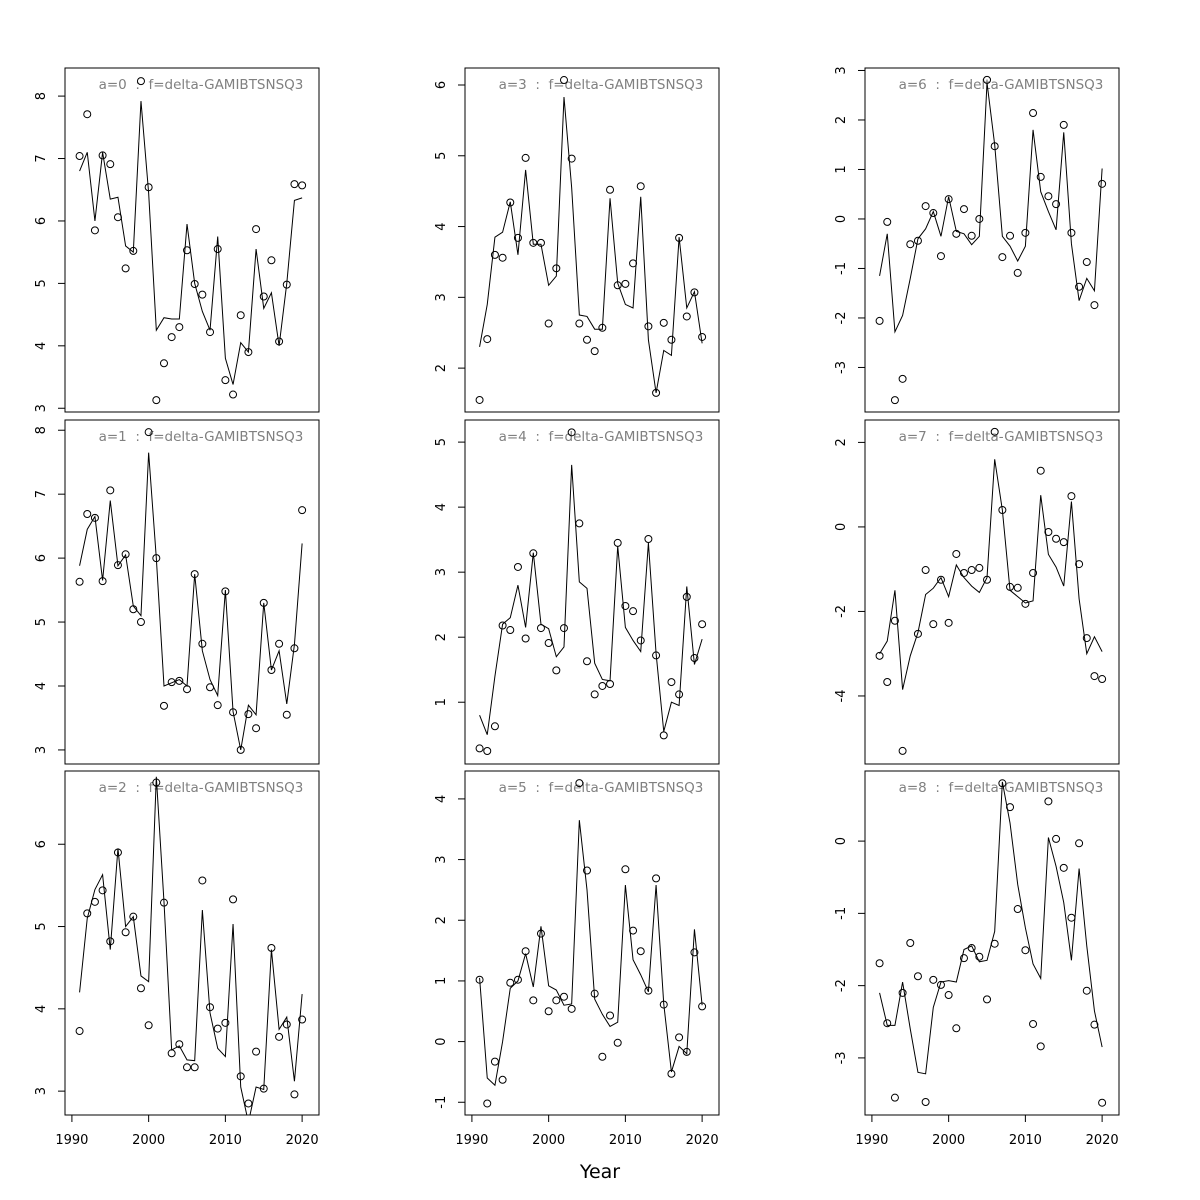  Describe the element at coordinates (471, 1140) in the screenshot. I see `x-tick-label: 1990` at that location.